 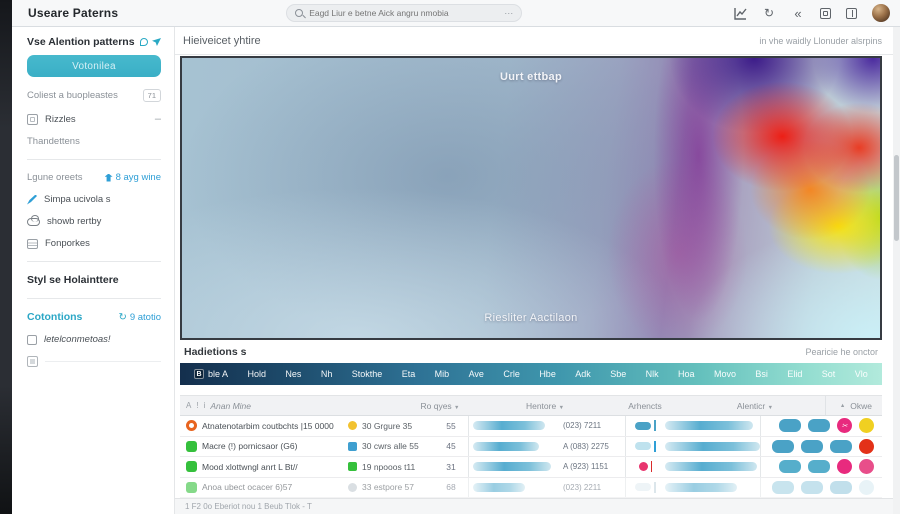 What do you see at coordinates (408, 374) in the screenshot?
I see `tab-eta: Eta` at bounding box center [408, 374].